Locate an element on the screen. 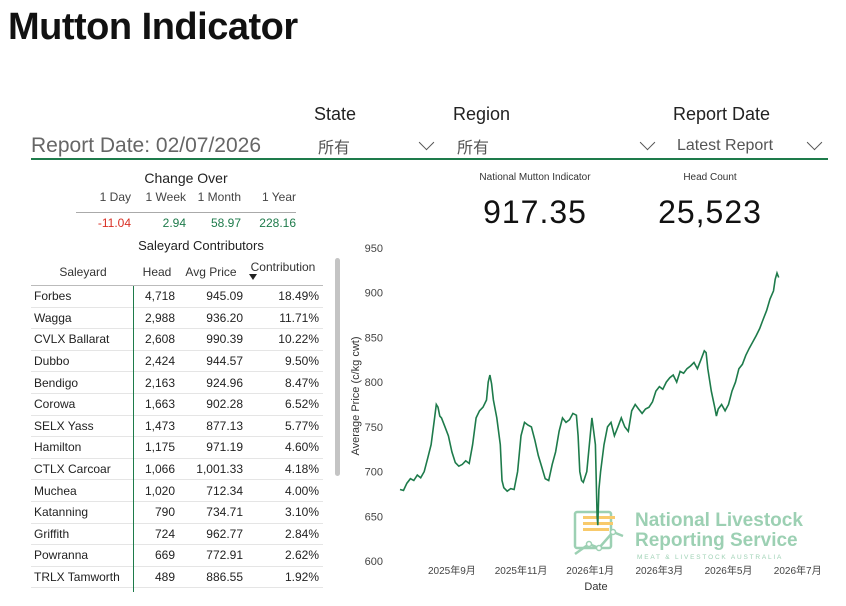 Image resolution: width=846 pixels, height=606 pixels. cell-saleyard: SELX Yass is located at coordinates (64, 425).